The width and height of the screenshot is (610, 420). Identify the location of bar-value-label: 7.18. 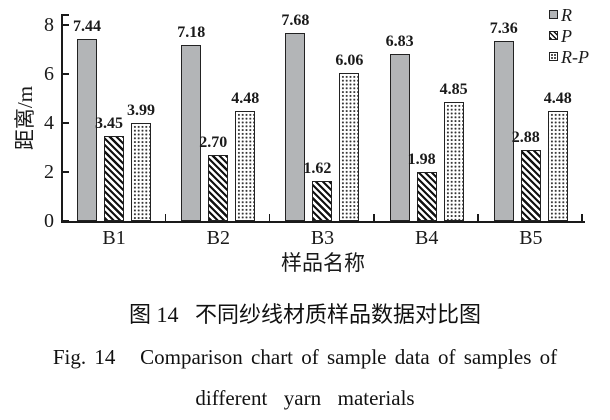
(191, 33).